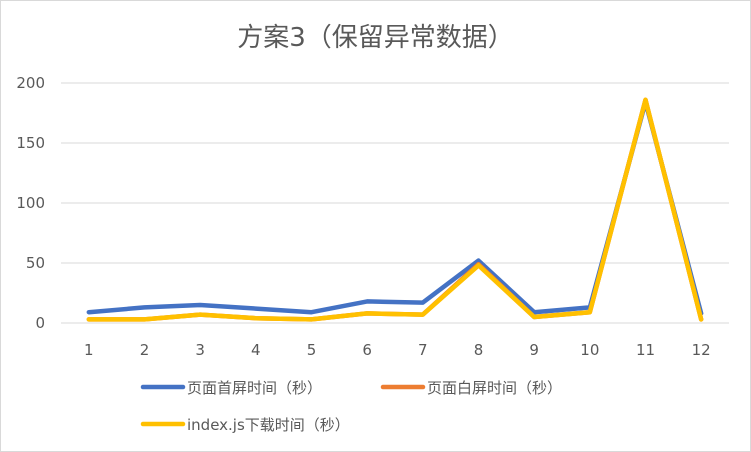 The image size is (751, 452). What do you see at coordinates (351, 406) in the screenshot?
I see `legend: 页面首屏时间（秒） 页面白屏时间（秒） index.js下载时间（秒）` at bounding box center [351, 406].